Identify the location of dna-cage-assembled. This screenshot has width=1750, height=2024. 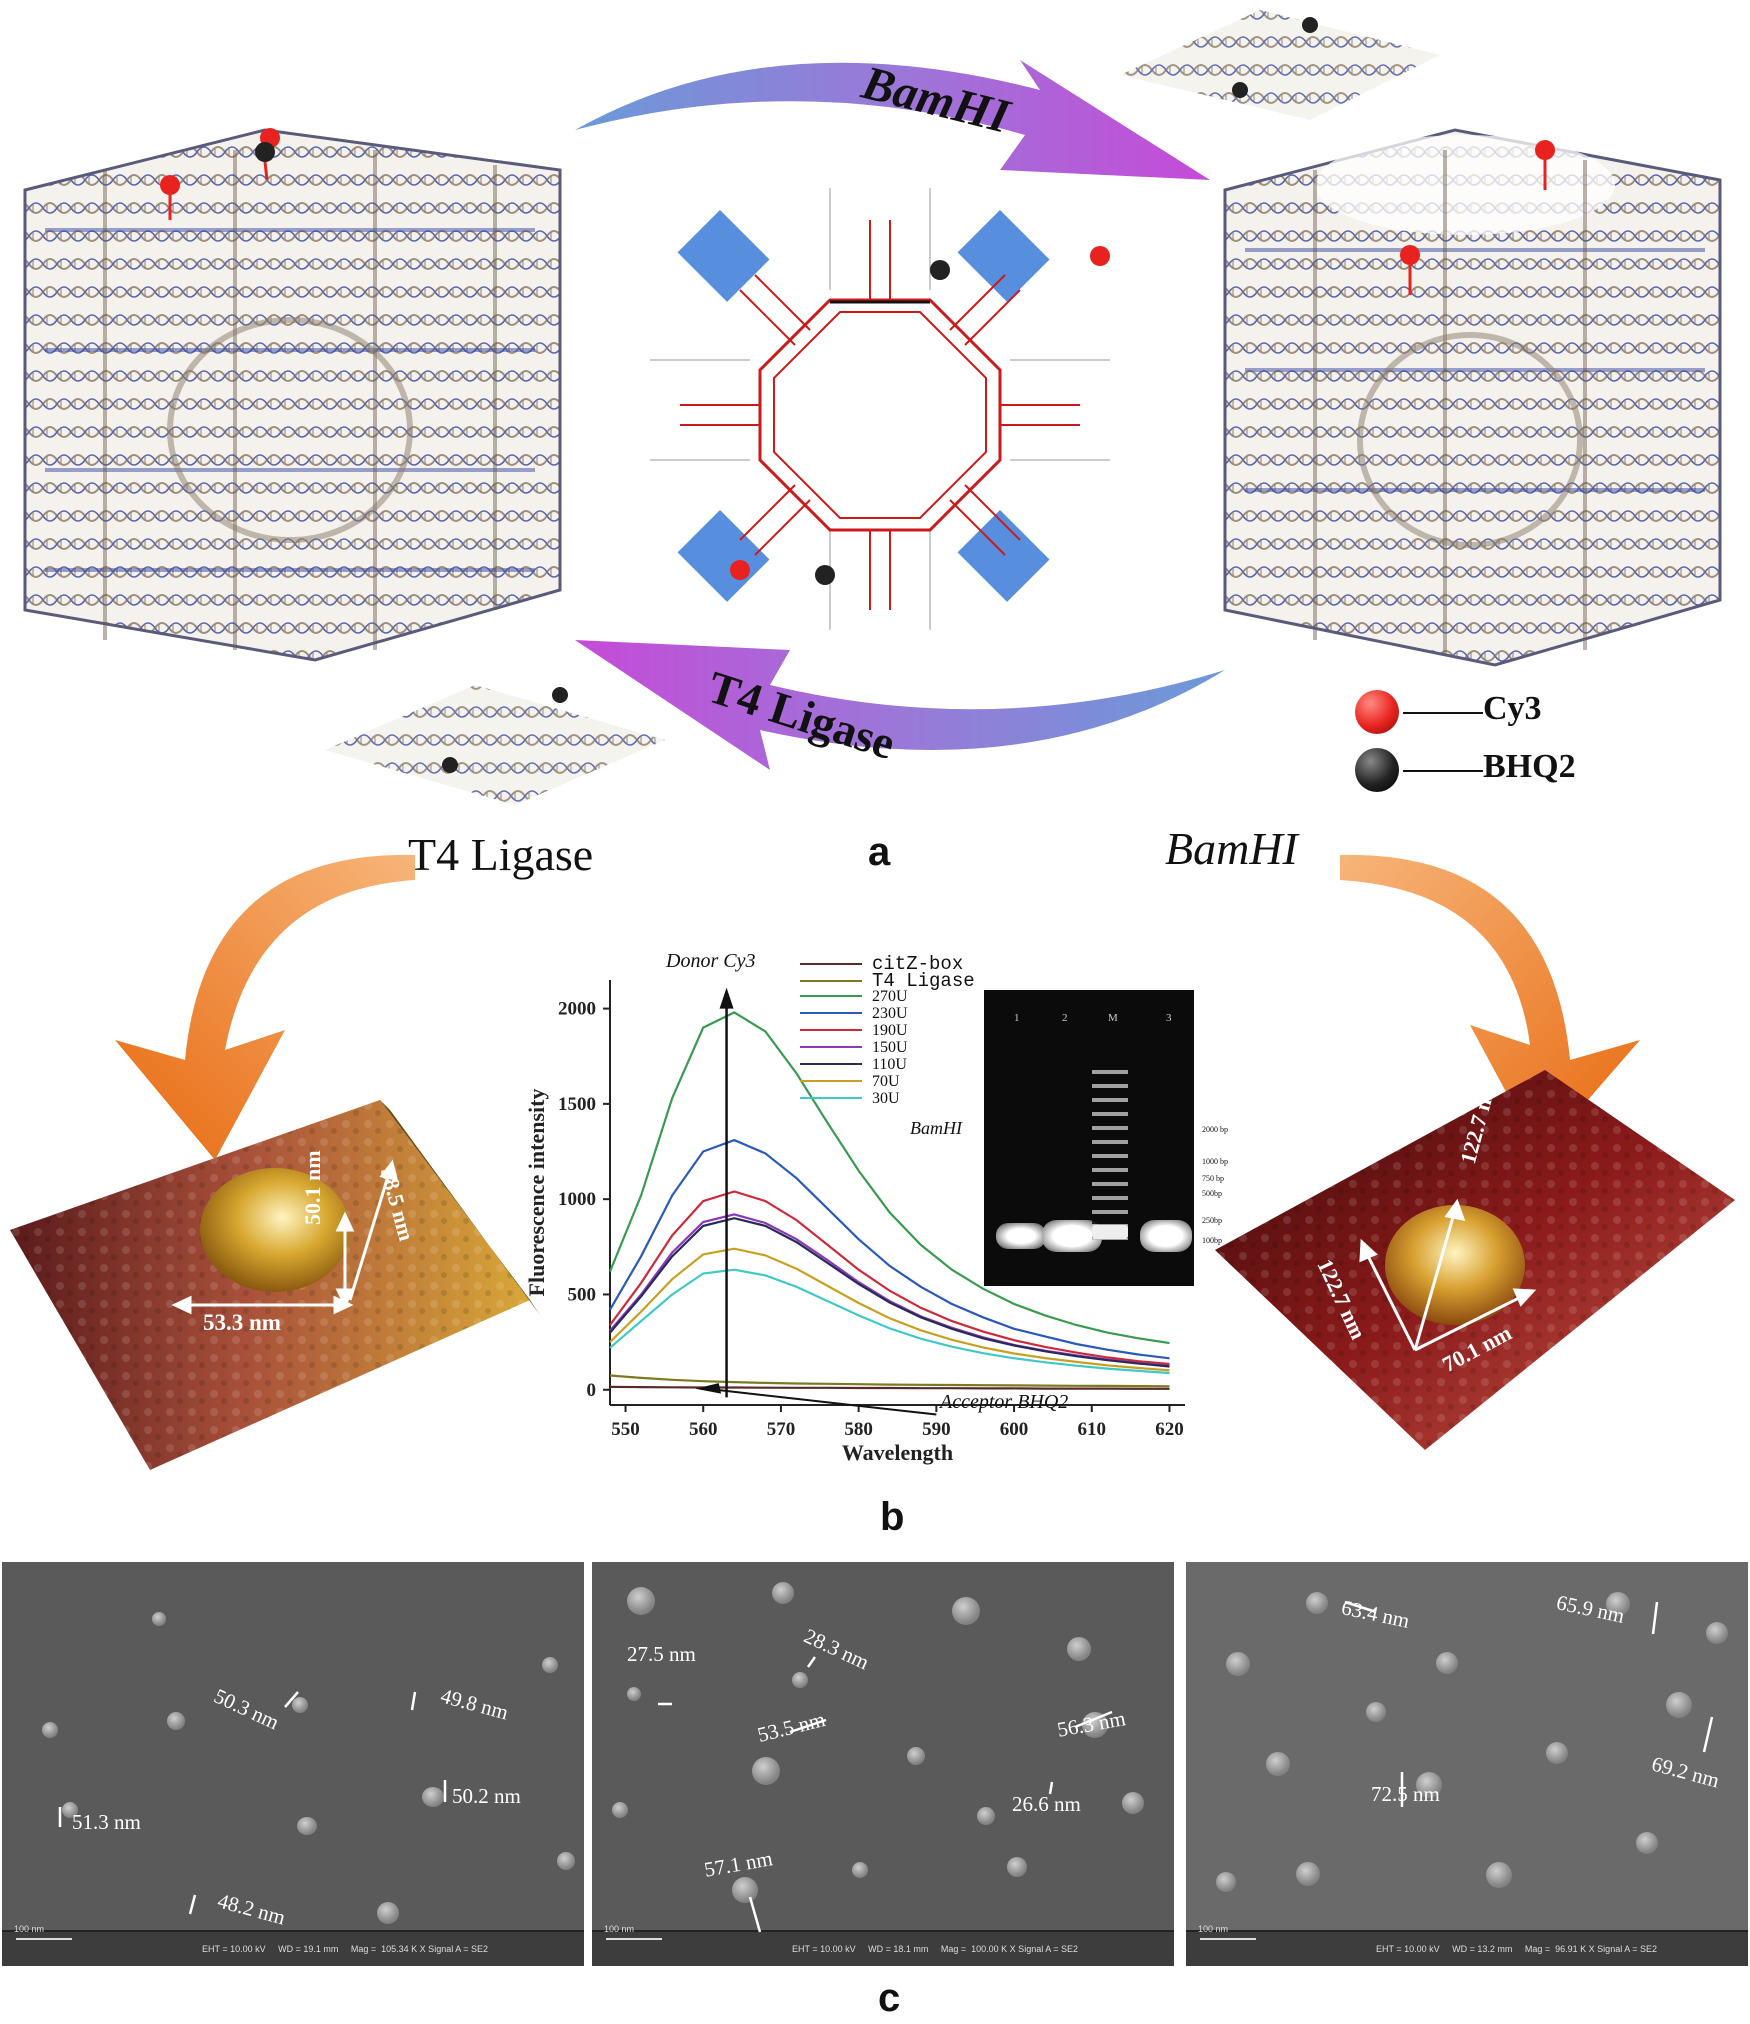
(292, 395).